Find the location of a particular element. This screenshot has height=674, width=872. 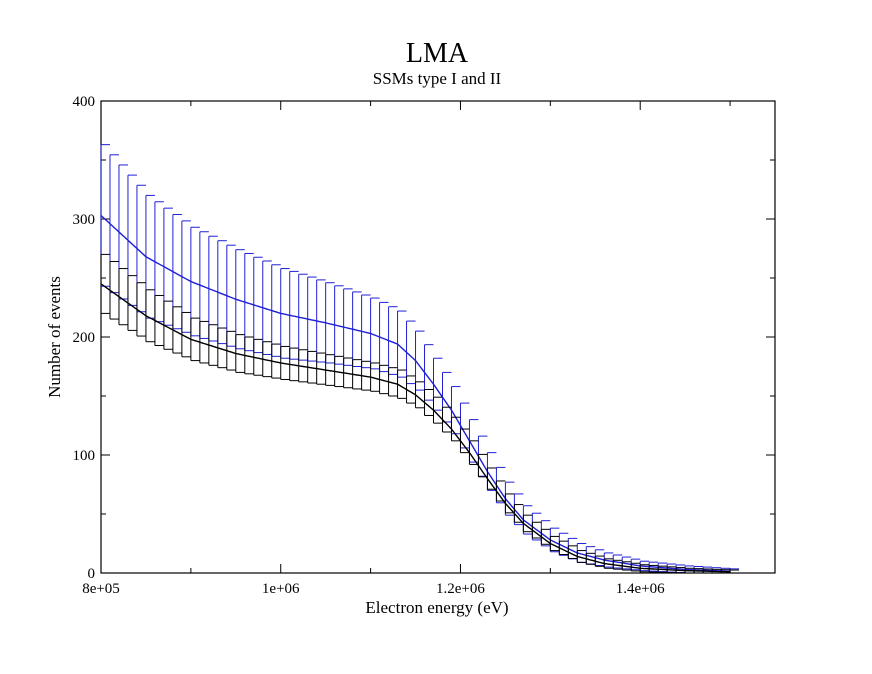

x-tick-label: 1.4e+06 is located at coordinates (640, 589).